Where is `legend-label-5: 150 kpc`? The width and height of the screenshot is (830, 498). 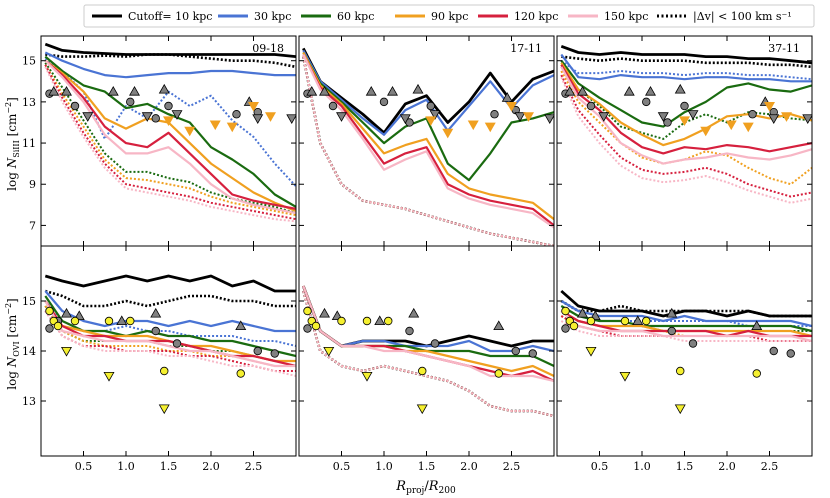
legend-label-5: 150 kpc is located at coordinates (626, 16).